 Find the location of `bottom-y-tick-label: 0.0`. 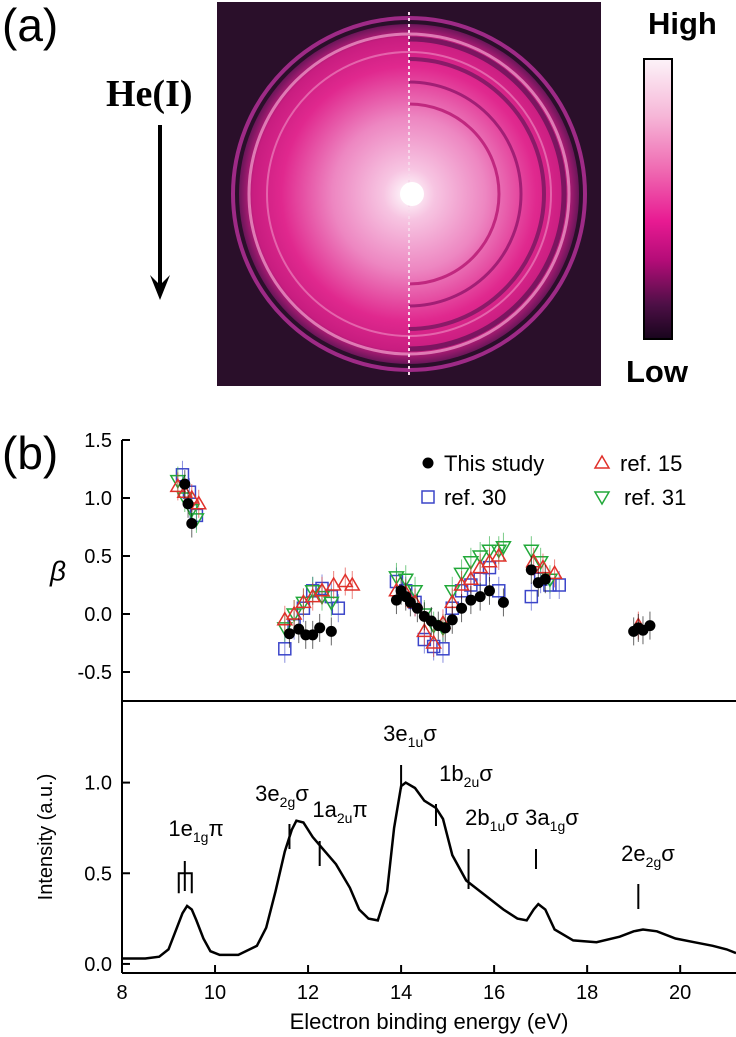

bottom-y-tick-label: 0.0 is located at coordinates (98, 965).